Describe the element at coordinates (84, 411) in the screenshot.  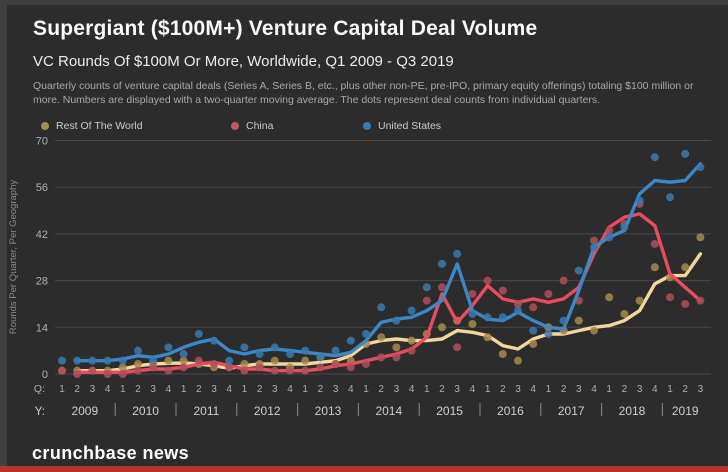
I see `xtick-year-2009: 2009` at that location.